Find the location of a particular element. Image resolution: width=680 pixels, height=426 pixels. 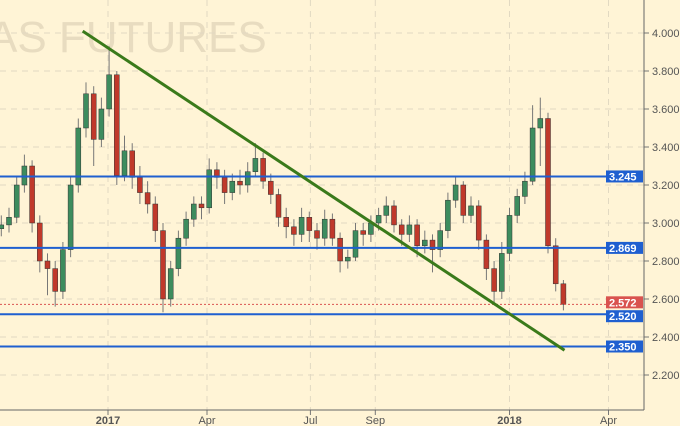

level-label: 3.245 is located at coordinates (623, 177).